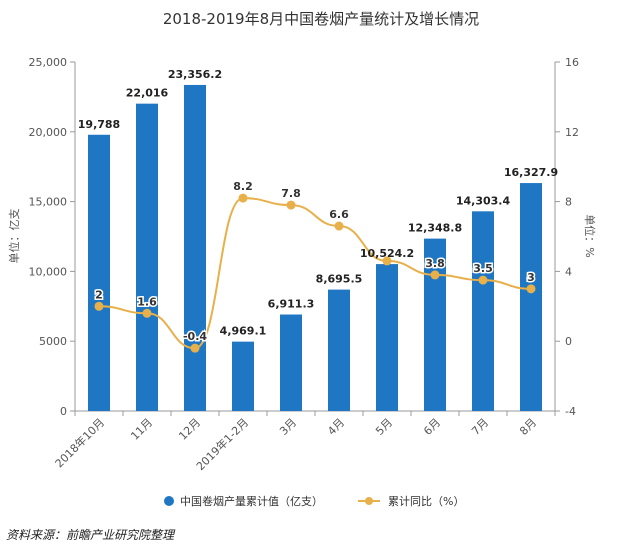 This screenshot has height=552, width=642. I want to click on y2-tick-label: -4, so click(570, 411).